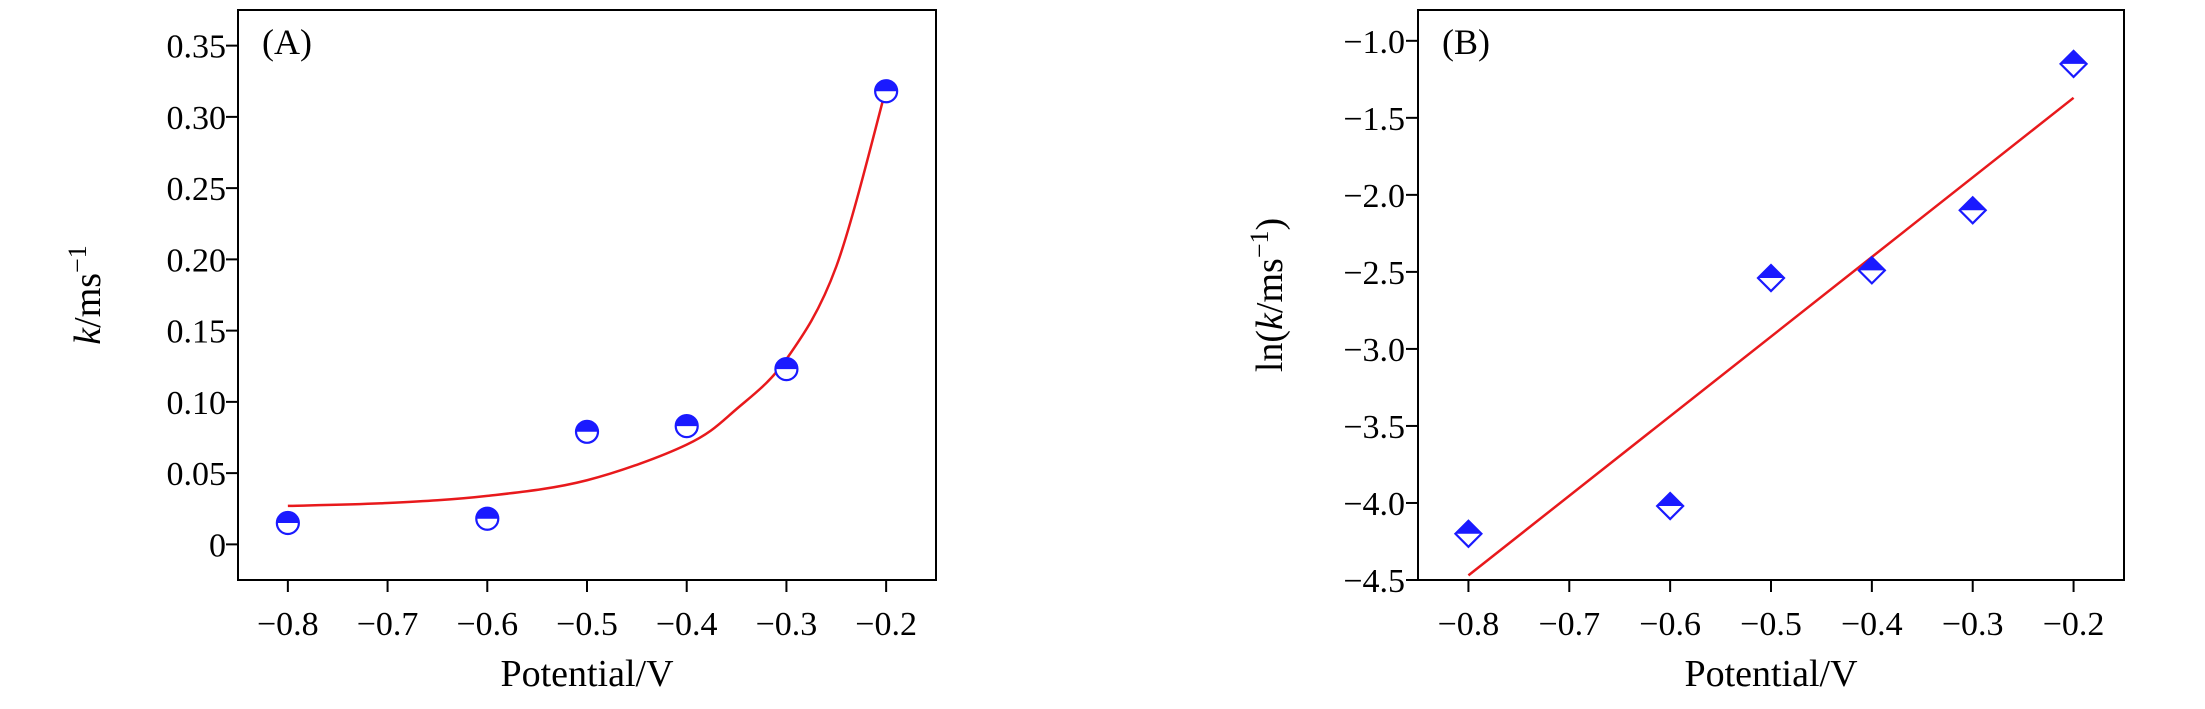 The width and height of the screenshot is (2205, 709). What do you see at coordinates (197, 260) in the screenshot?
I see `y-tick-label: 0.20` at bounding box center [197, 260].